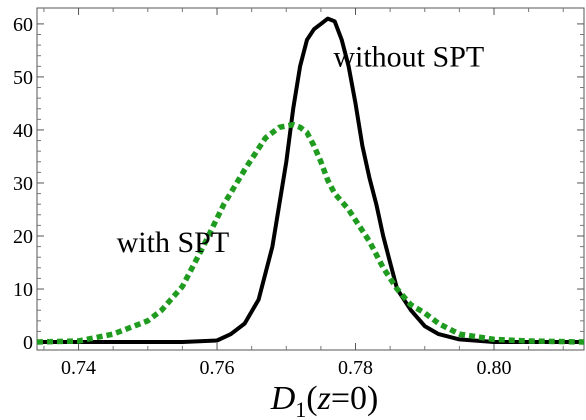 This screenshot has width=586, height=420. Describe the element at coordinates (23, 290) in the screenshot. I see `y-tick-label: 10` at that location.